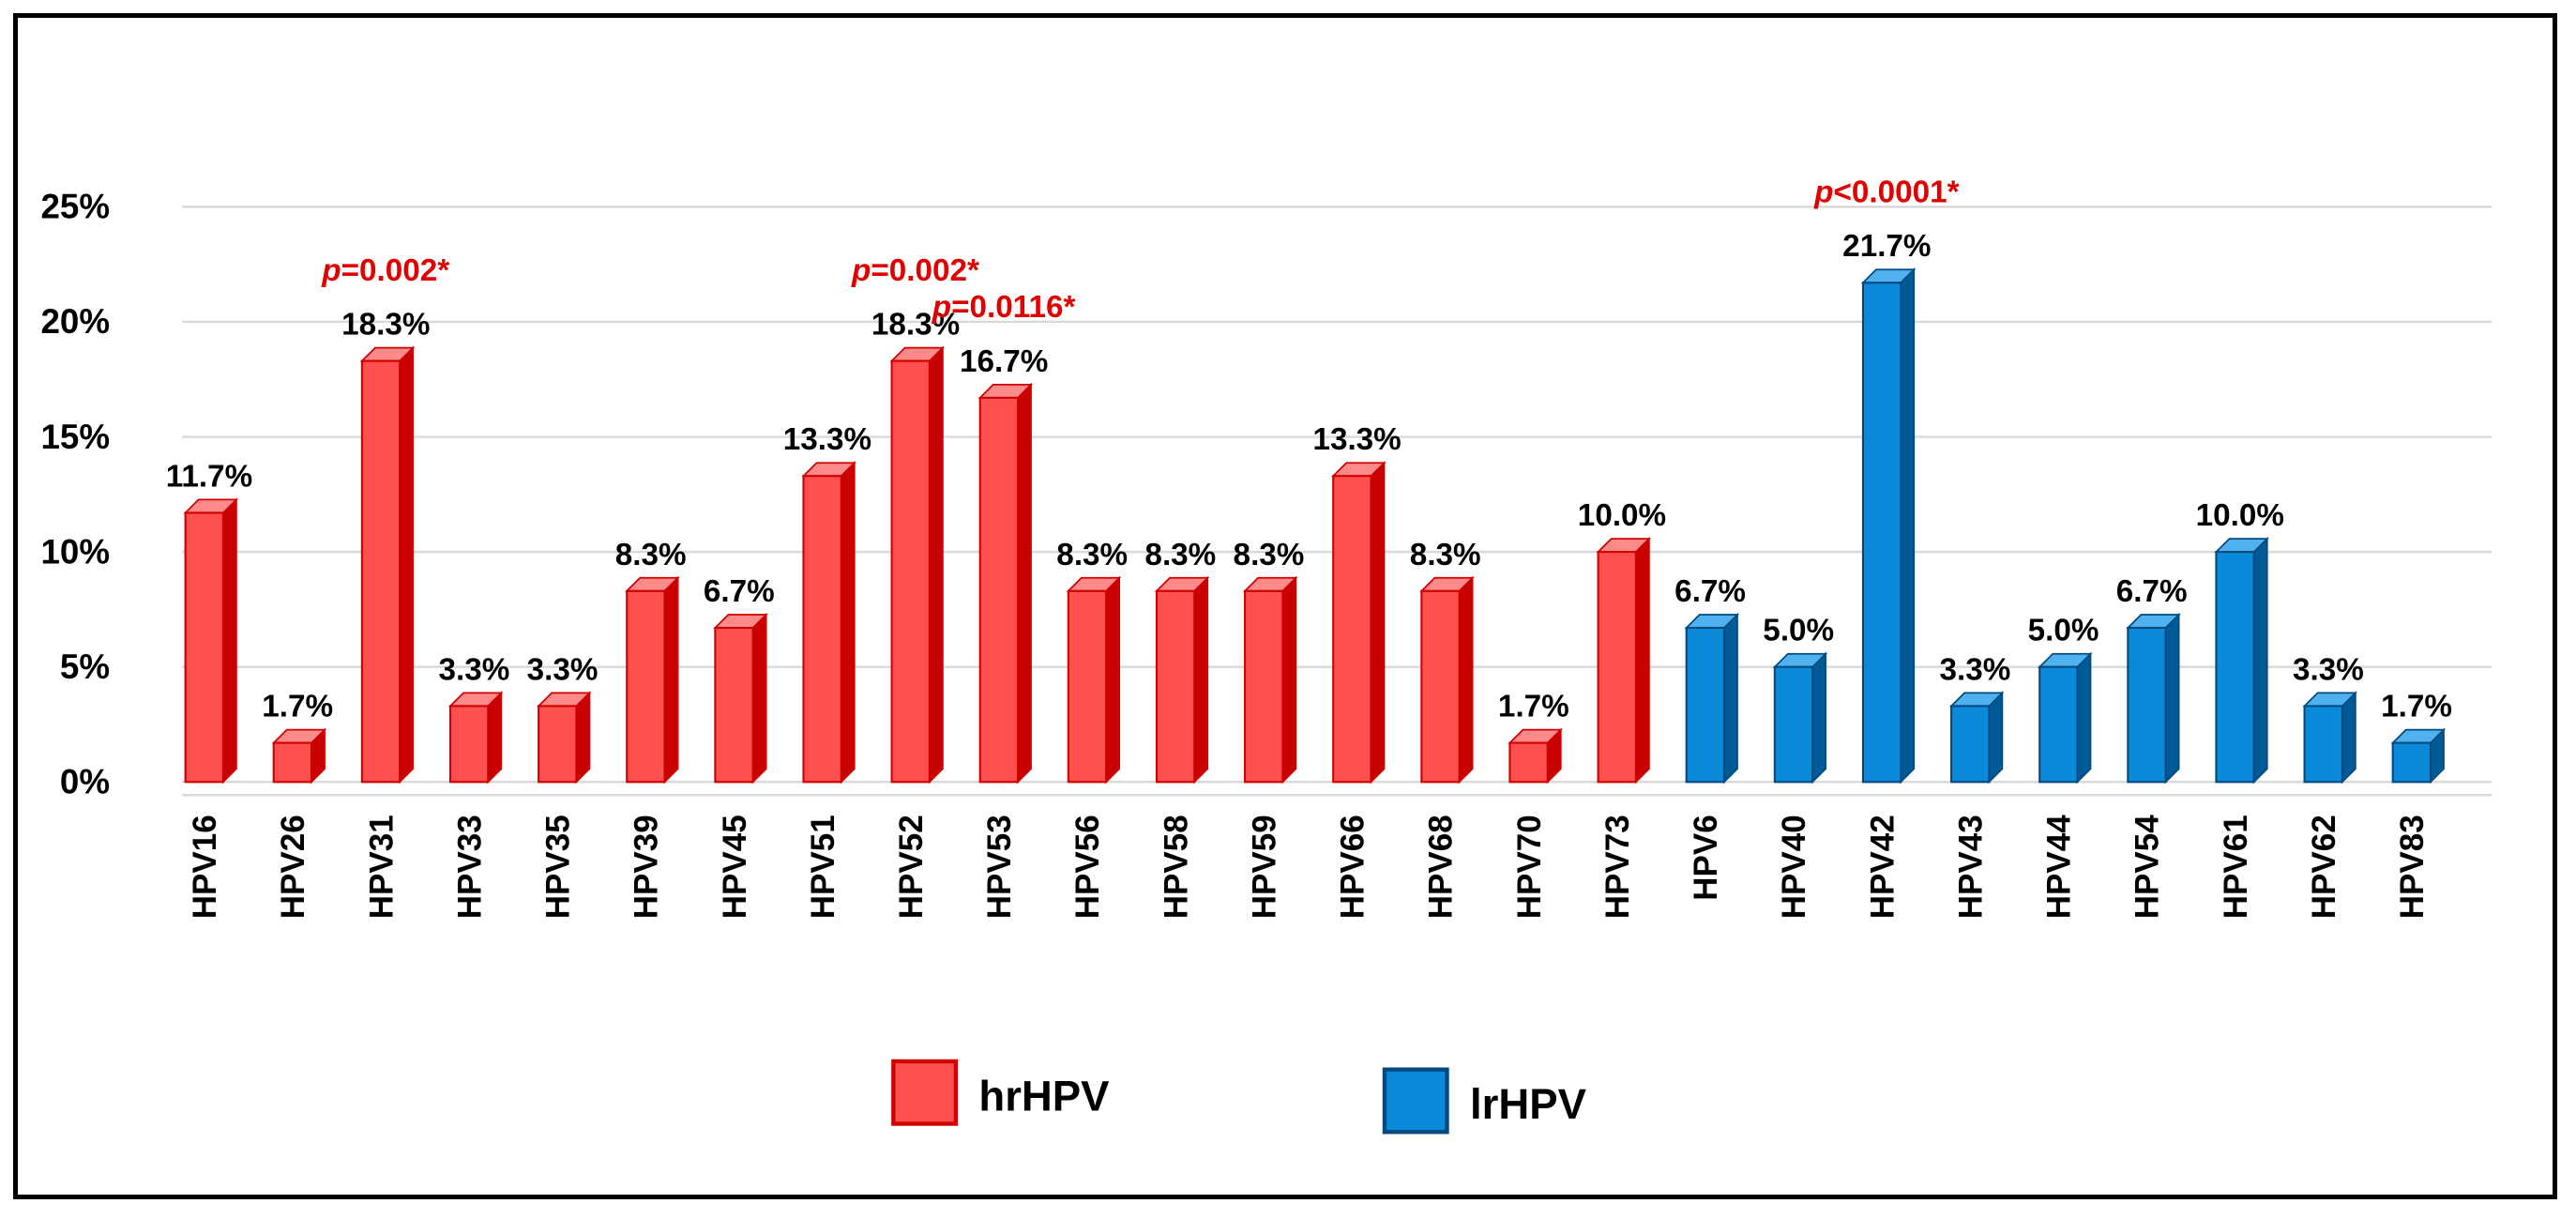 The height and width of the screenshot is (1219, 2576). I want to click on bar-hpv39, so click(652, 680).